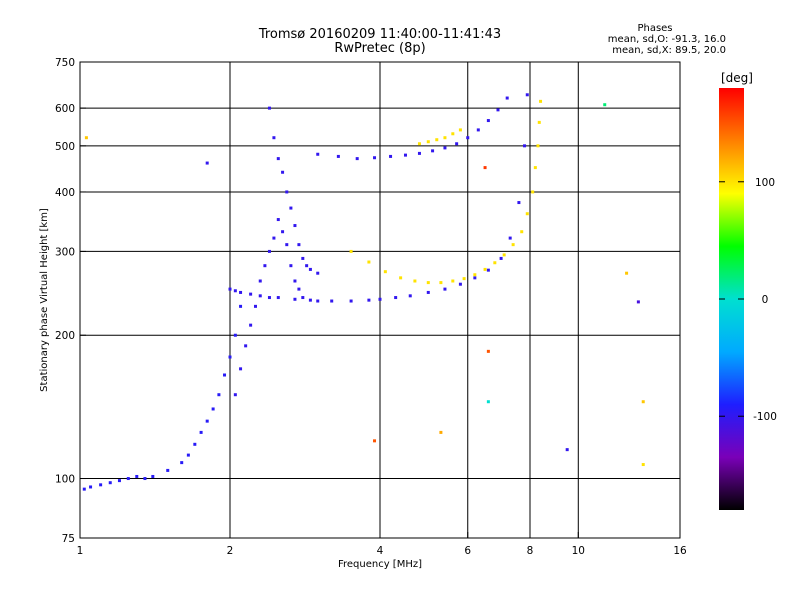  I want to click on y-tick-label: 500, so click(65, 147).